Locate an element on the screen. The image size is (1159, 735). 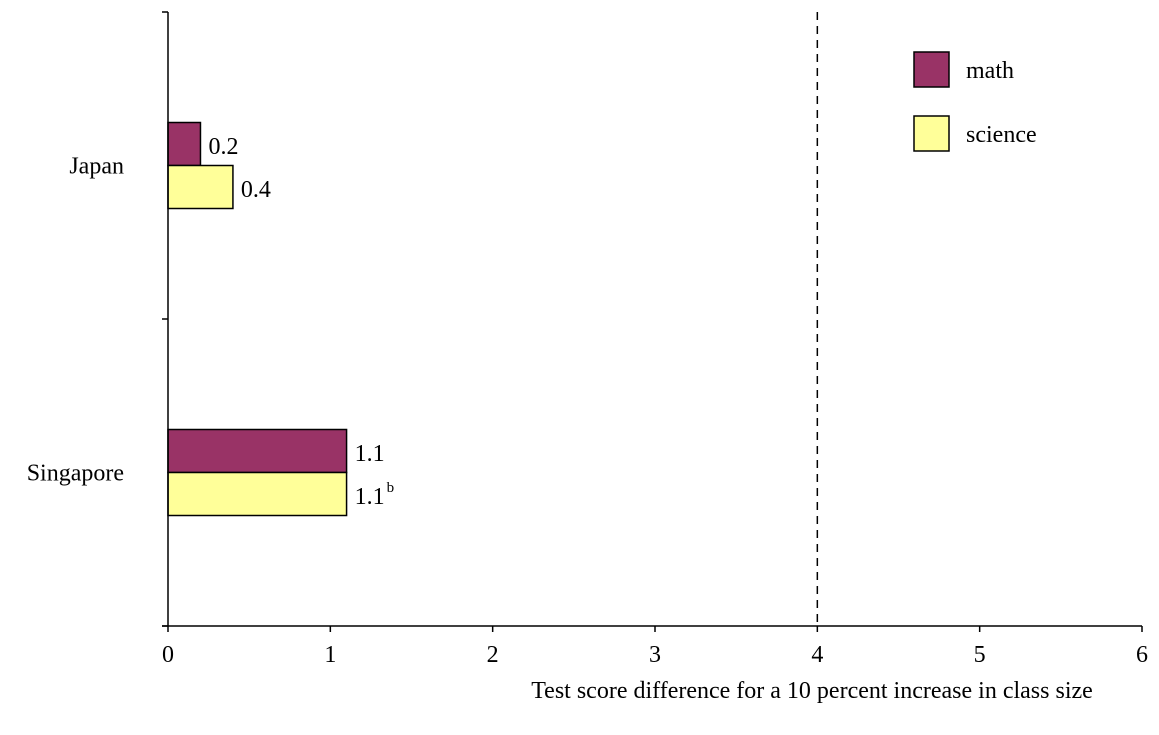
x-tick-label: 0 is located at coordinates (168, 655).